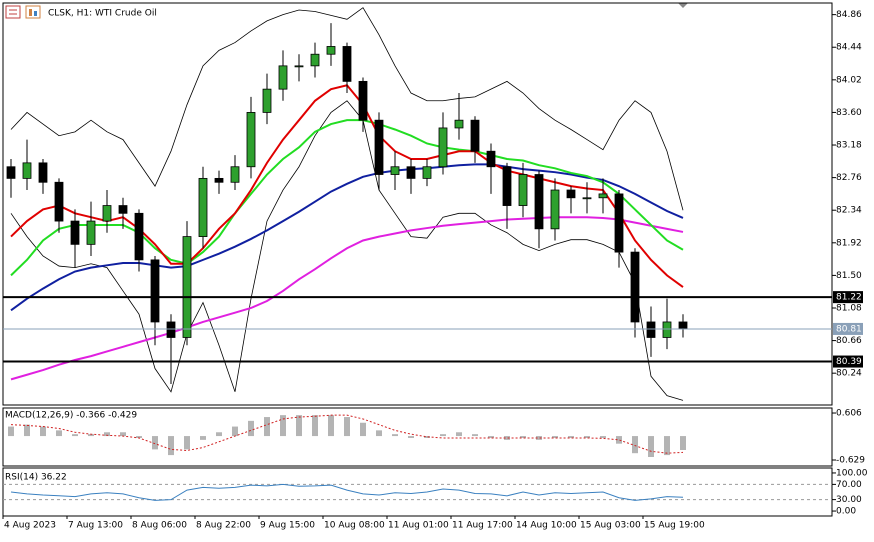 Image resolution: width=874 pixels, height=542 pixels. I want to click on y-tick-label: 83.60, so click(849, 113).